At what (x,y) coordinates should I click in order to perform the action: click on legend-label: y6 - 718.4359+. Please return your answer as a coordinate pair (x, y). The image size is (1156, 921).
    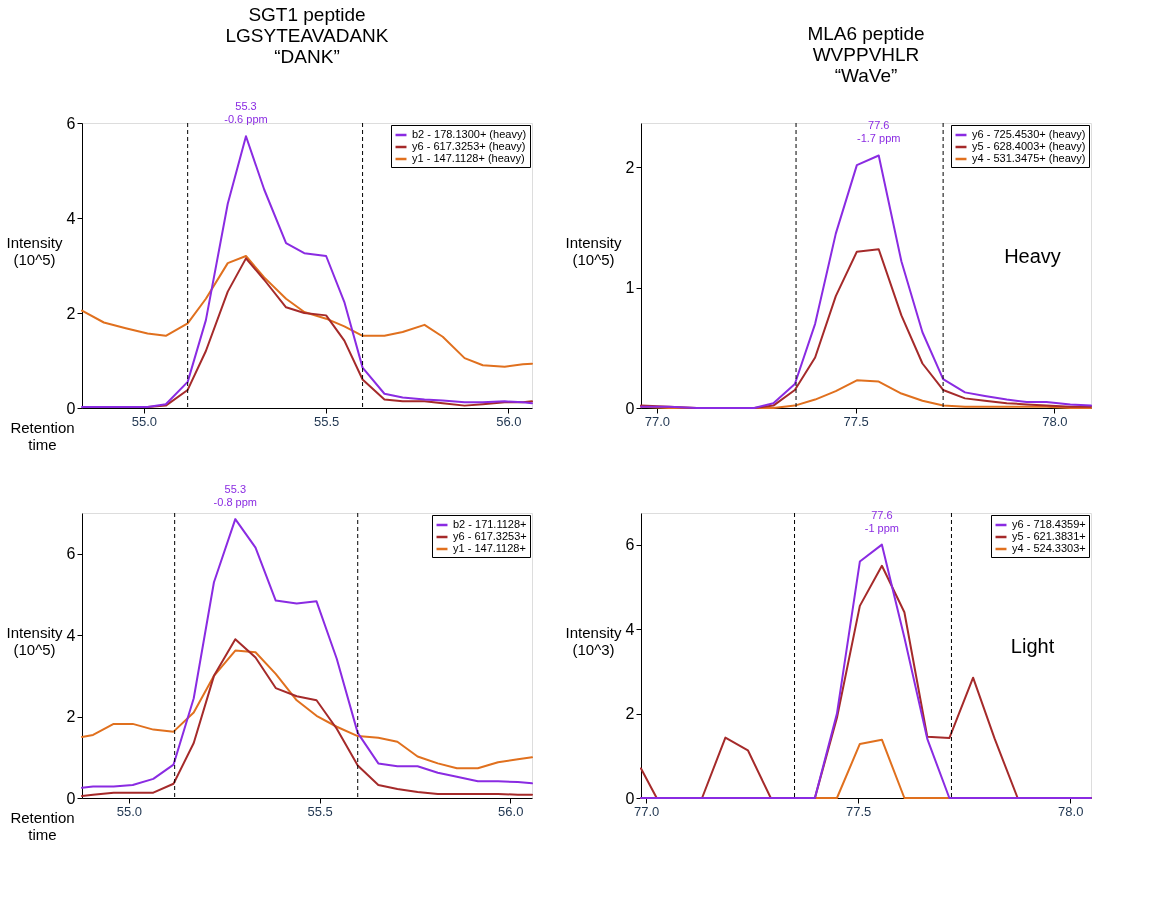
    Looking at the image, I should click on (1049, 524).